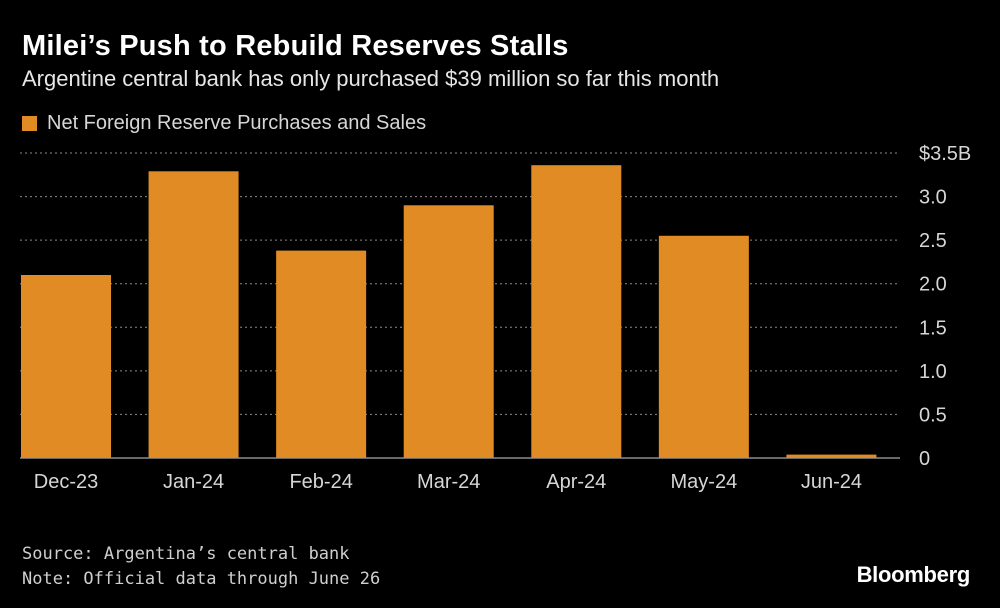  I want to click on legend: Net Foreign Reserve Purchases and Sales, so click(224, 123).